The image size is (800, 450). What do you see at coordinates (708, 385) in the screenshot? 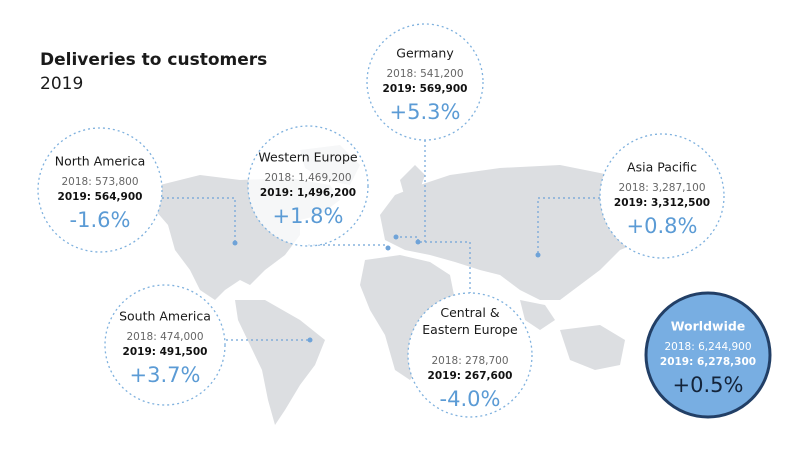
I see `change: +0.5%` at bounding box center [708, 385].